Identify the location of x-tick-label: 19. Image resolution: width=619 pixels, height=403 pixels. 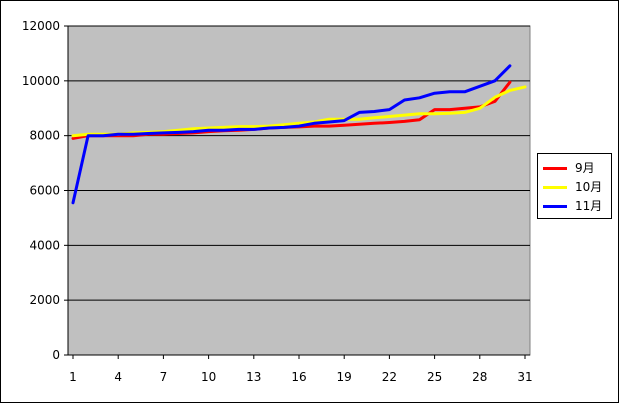
(344, 377).